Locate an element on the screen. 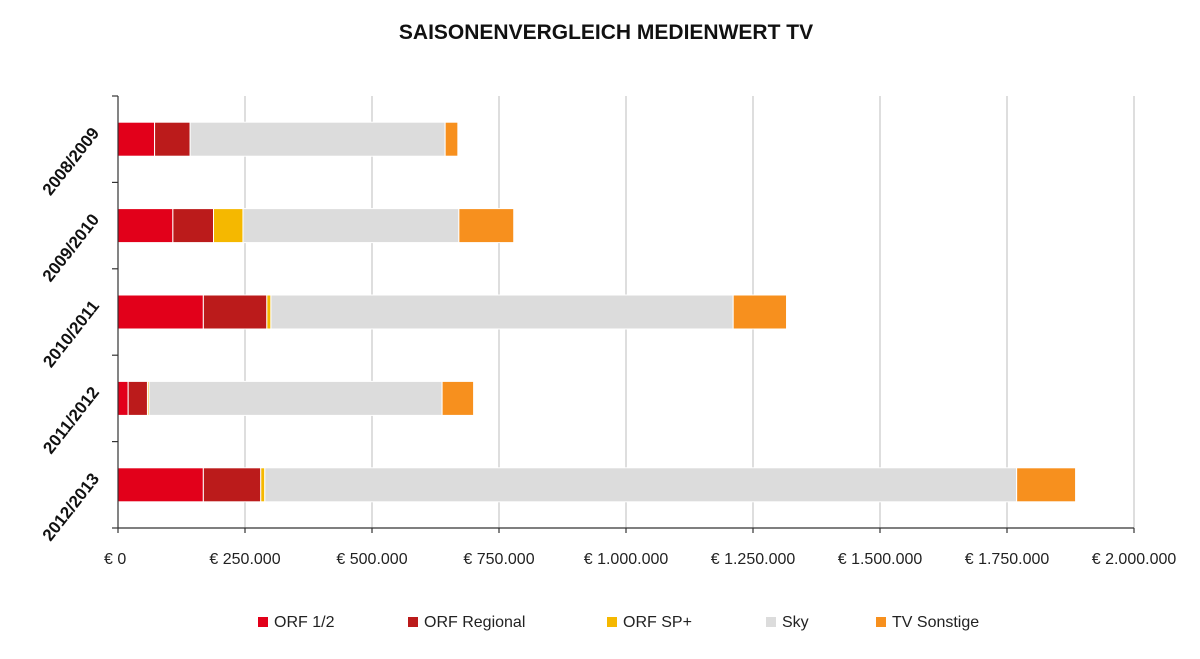  x-tick-label: € 250.000 is located at coordinates (244, 559).